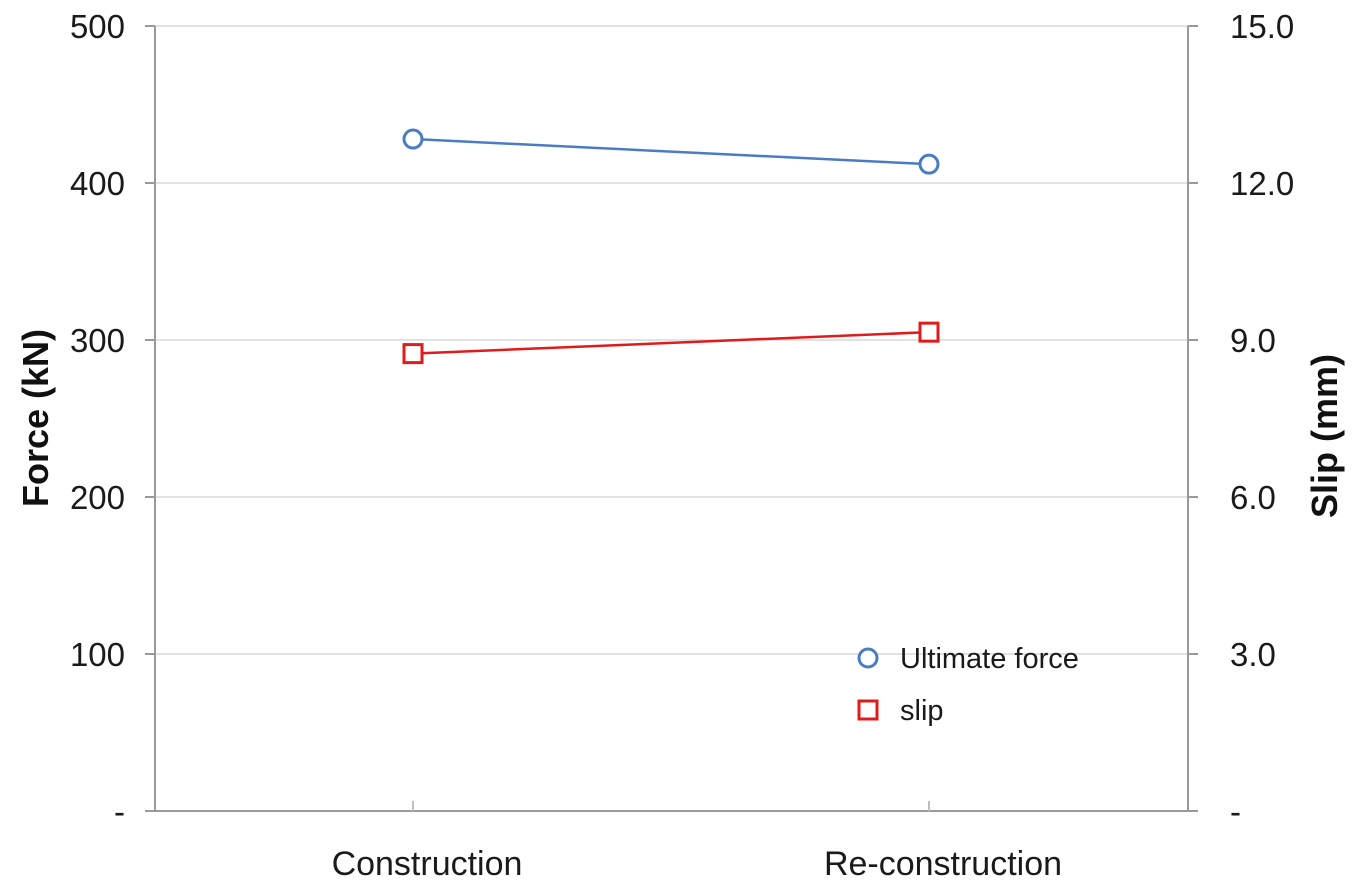 The height and width of the screenshot is (893, 1354). What do you see at coordinates (97, 340) in the screenshot?
I see `y-left-tick-label: 300` at bounding box center [97, 340].